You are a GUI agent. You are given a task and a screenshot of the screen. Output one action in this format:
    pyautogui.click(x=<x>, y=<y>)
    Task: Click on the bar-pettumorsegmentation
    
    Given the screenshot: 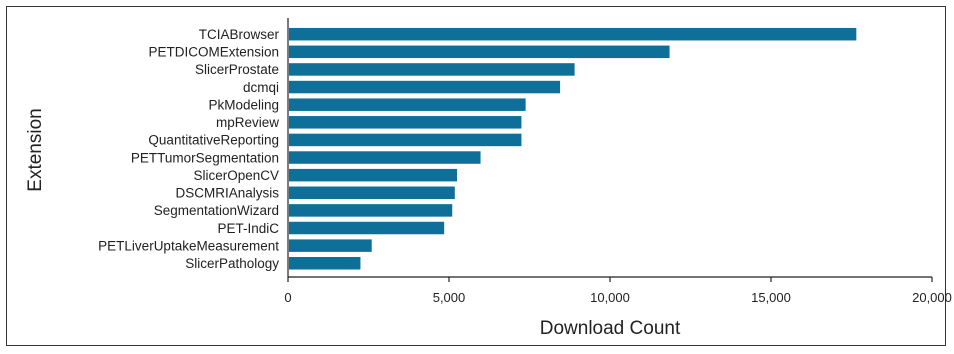 What is the action you would take?
    pyautogui.click(x=385, y=157)
    